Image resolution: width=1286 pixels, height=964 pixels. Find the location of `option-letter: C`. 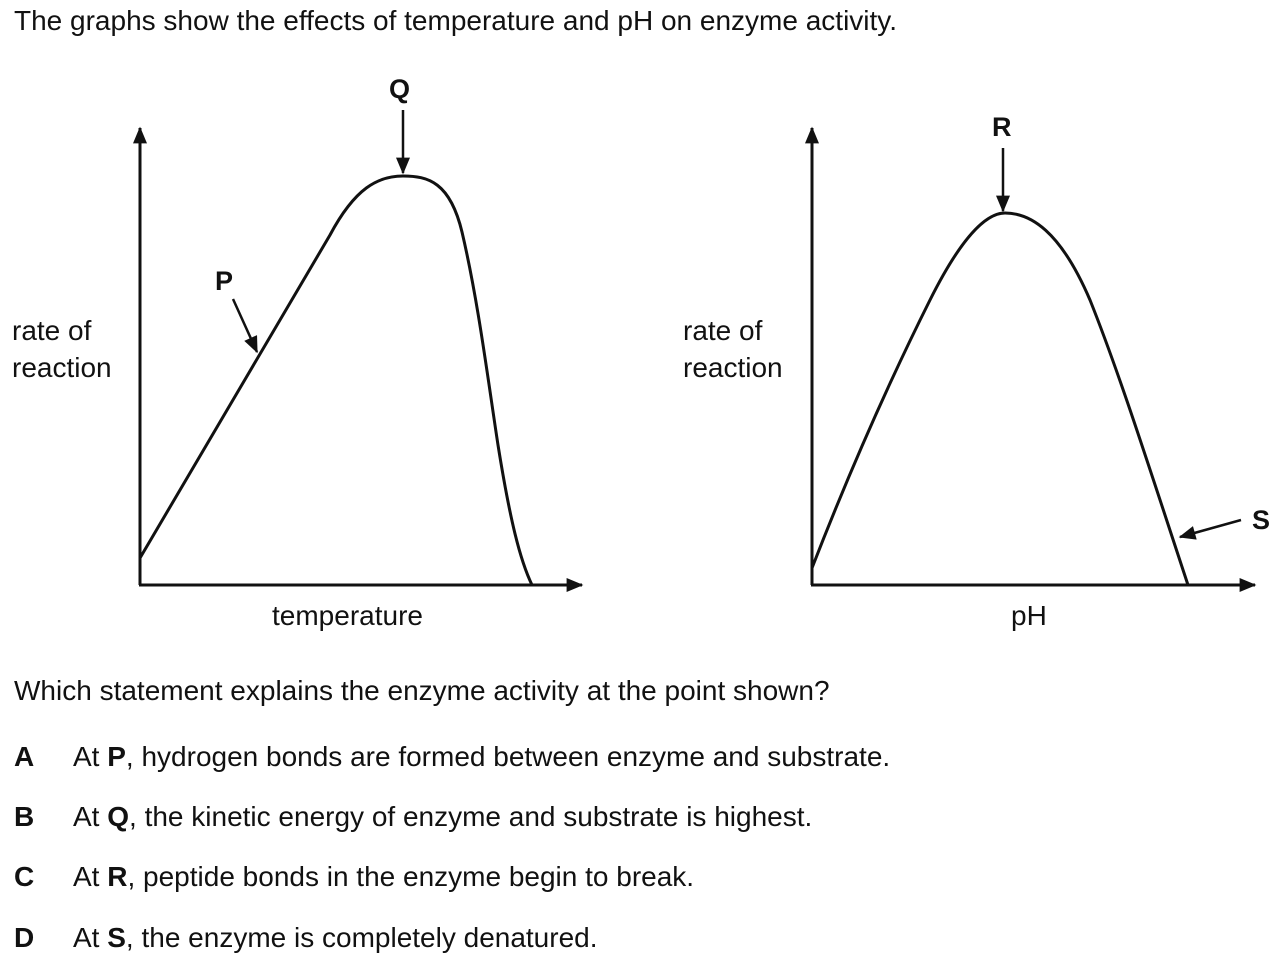

option-letter: C is located at coordinates (24, 876).